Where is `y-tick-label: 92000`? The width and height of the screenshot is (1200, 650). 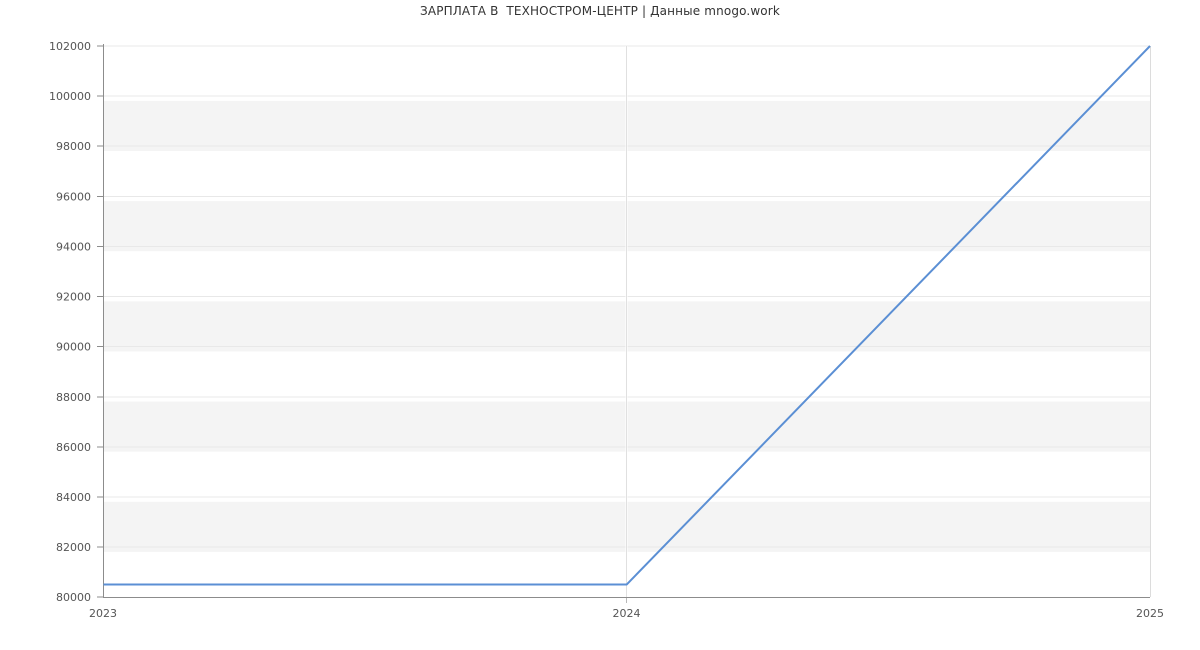
y-tick-label: 92000 is located at coordinates (73, 297).